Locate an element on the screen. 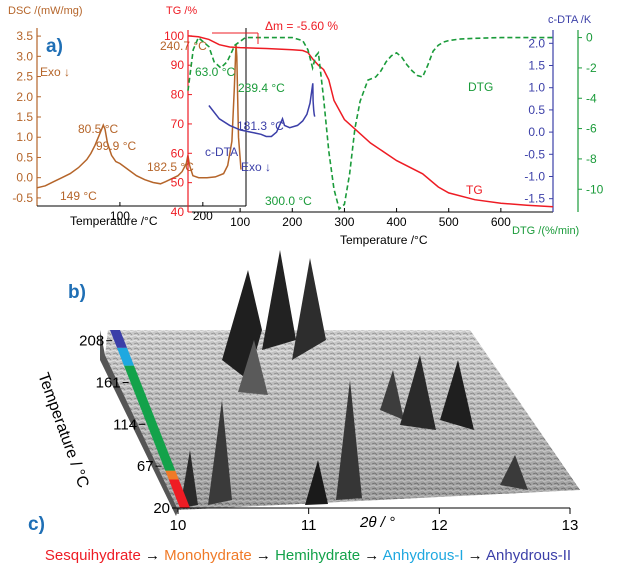 The image size is (617, 568). surface-y-tick-label: 161 is located at coordinates (108, 383).